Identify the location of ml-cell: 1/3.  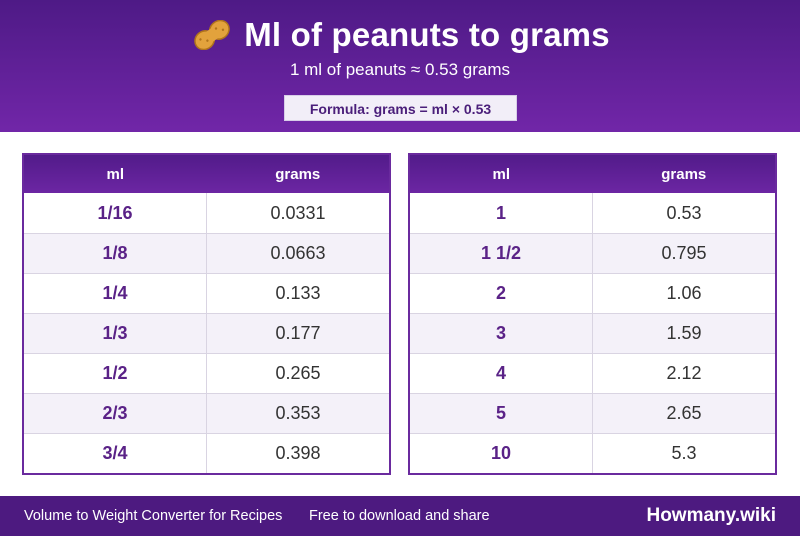
(115, 333).